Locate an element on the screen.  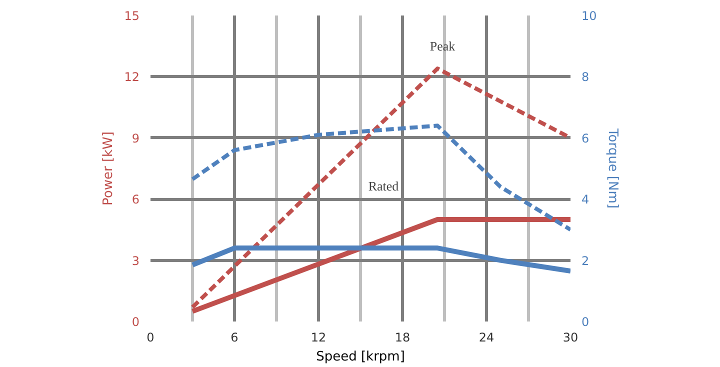
y-tick-label: 0 is located at coordinates (136, 322).